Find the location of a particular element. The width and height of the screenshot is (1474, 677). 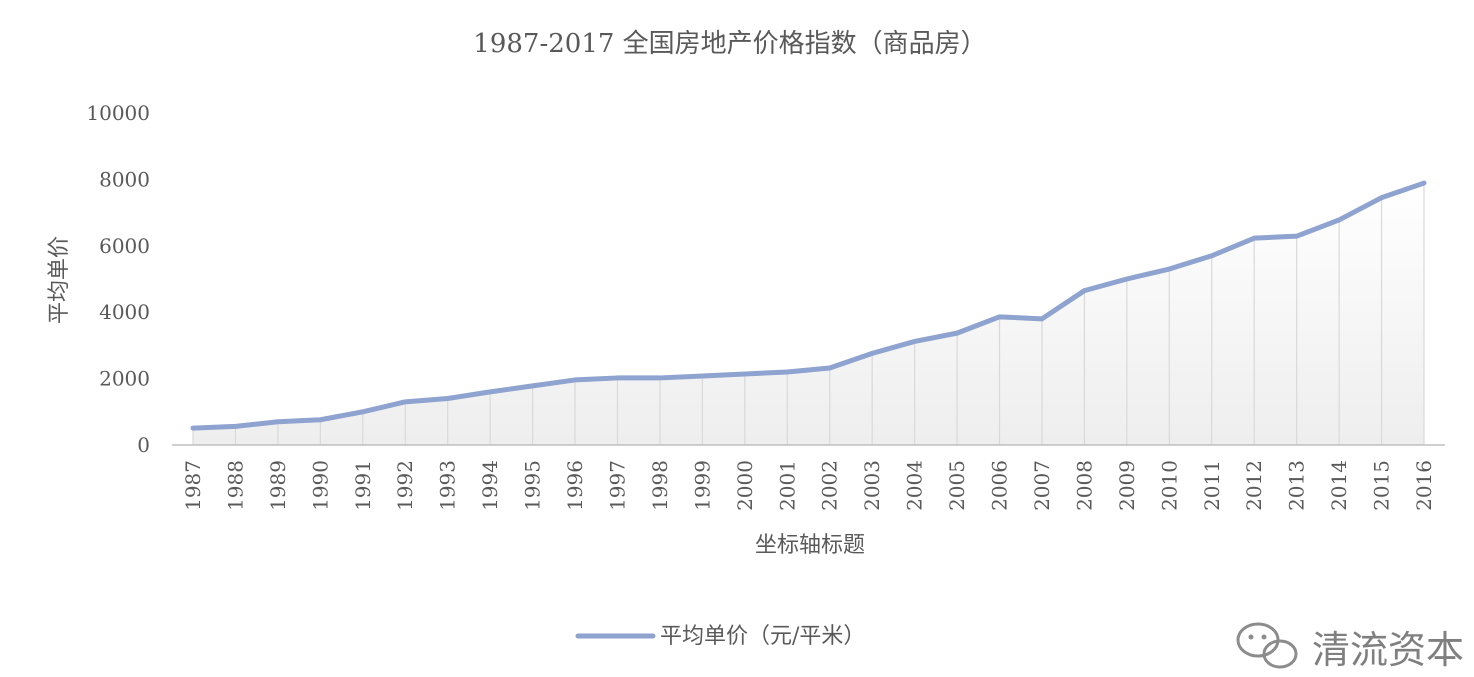

x-tick-label: 2006 is located at coordinates (1000, 485).